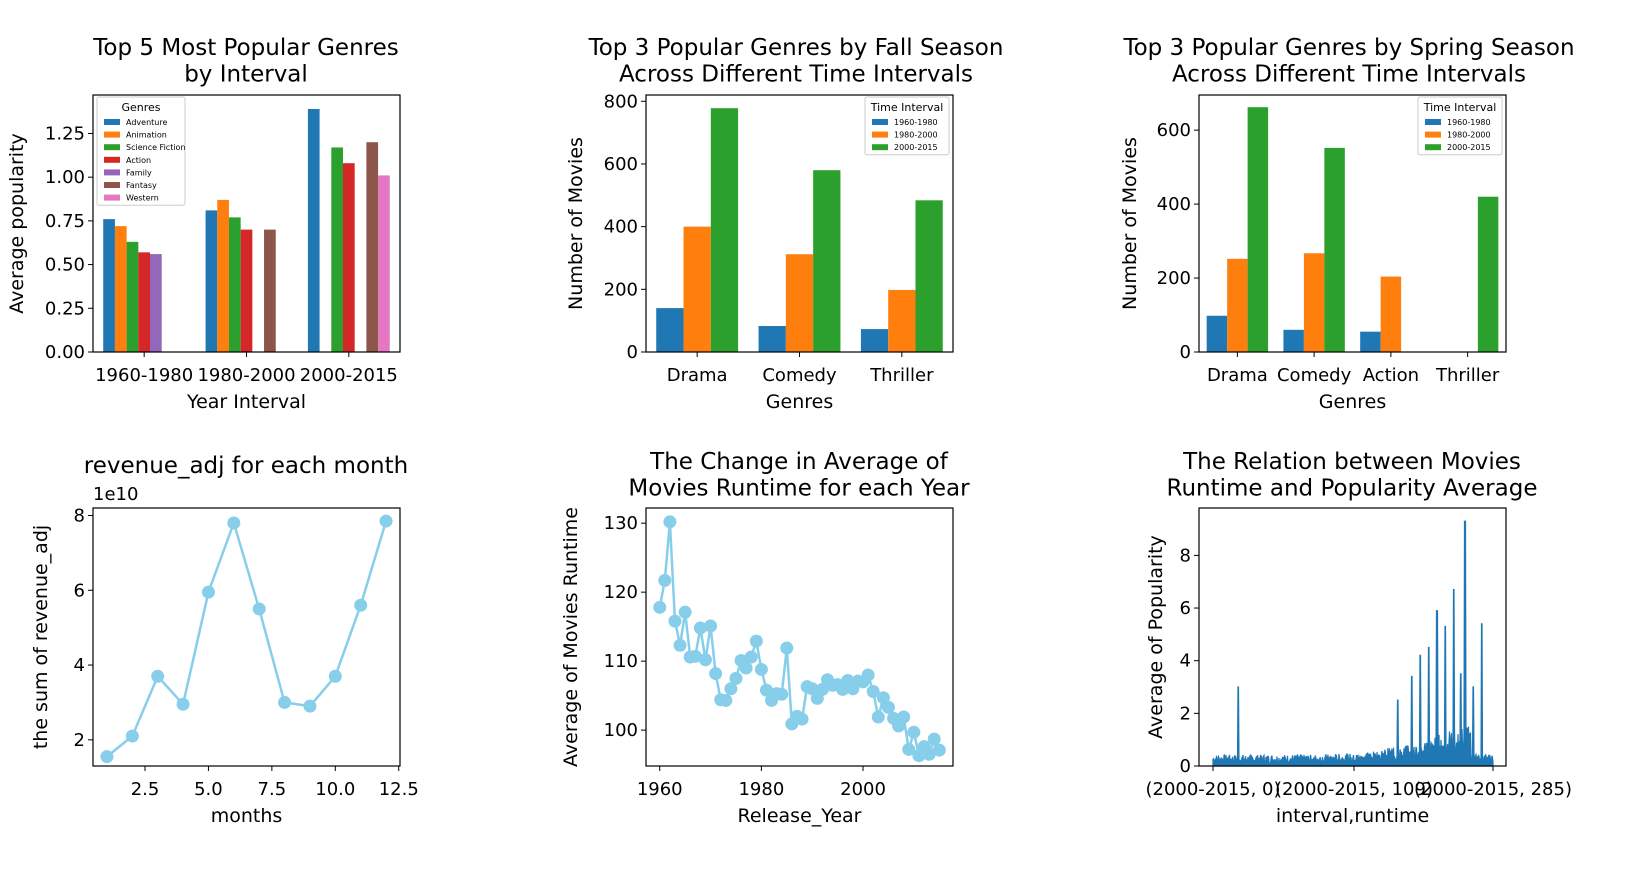 This screenshot has height=887, width=1650. Describe the element at coordinates (272, 789) in the screenshot. I see `x-tick-label: 7.5` at that location.